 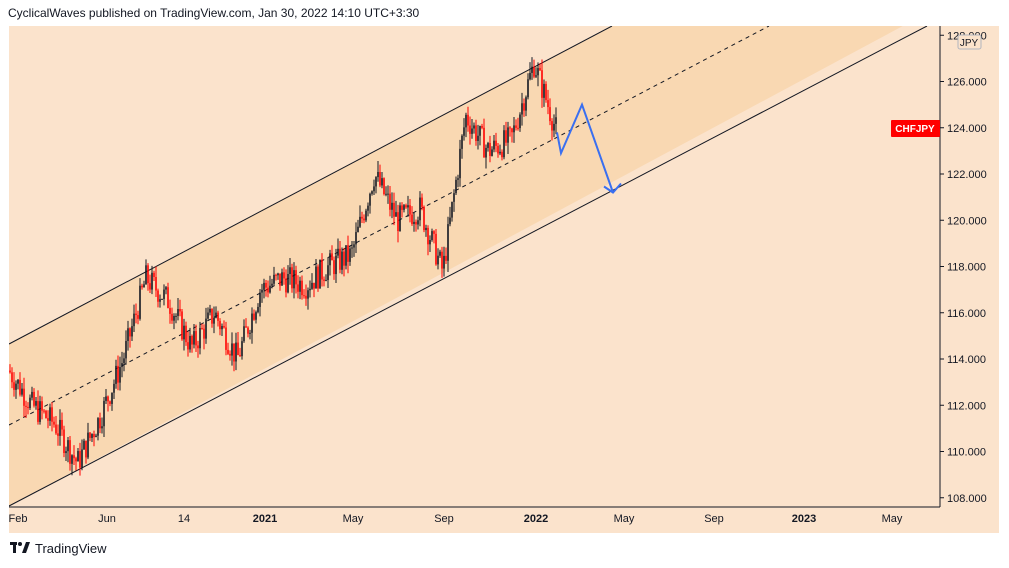 What do you see at coordinates (474, 520) in the screenshot?
I see `time-axis` at bounding box center [474, 520].